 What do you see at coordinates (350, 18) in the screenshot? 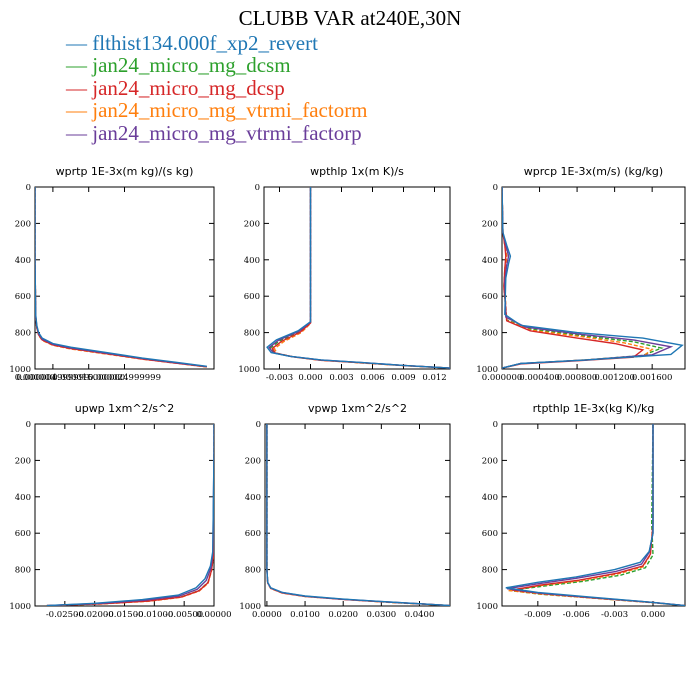
I see `figure-title: CLUBB VAR at240E,30N` at bounding box center [350, 18].